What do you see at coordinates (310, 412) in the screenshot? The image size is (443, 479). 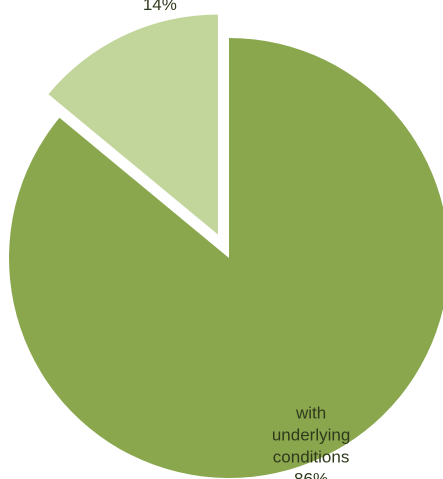 I see `slice-label-line: with` at bounding box center [310, 412].